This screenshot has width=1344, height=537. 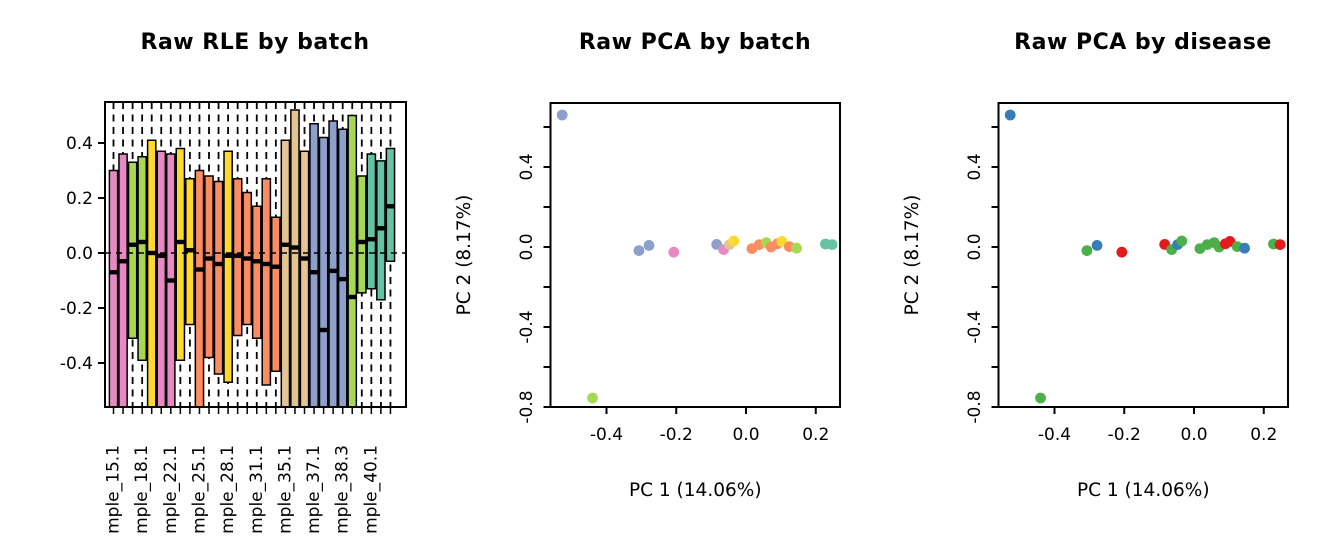 I want to click on x-axis-title: PC 1 (14.06%), so click(x=695, y=490).